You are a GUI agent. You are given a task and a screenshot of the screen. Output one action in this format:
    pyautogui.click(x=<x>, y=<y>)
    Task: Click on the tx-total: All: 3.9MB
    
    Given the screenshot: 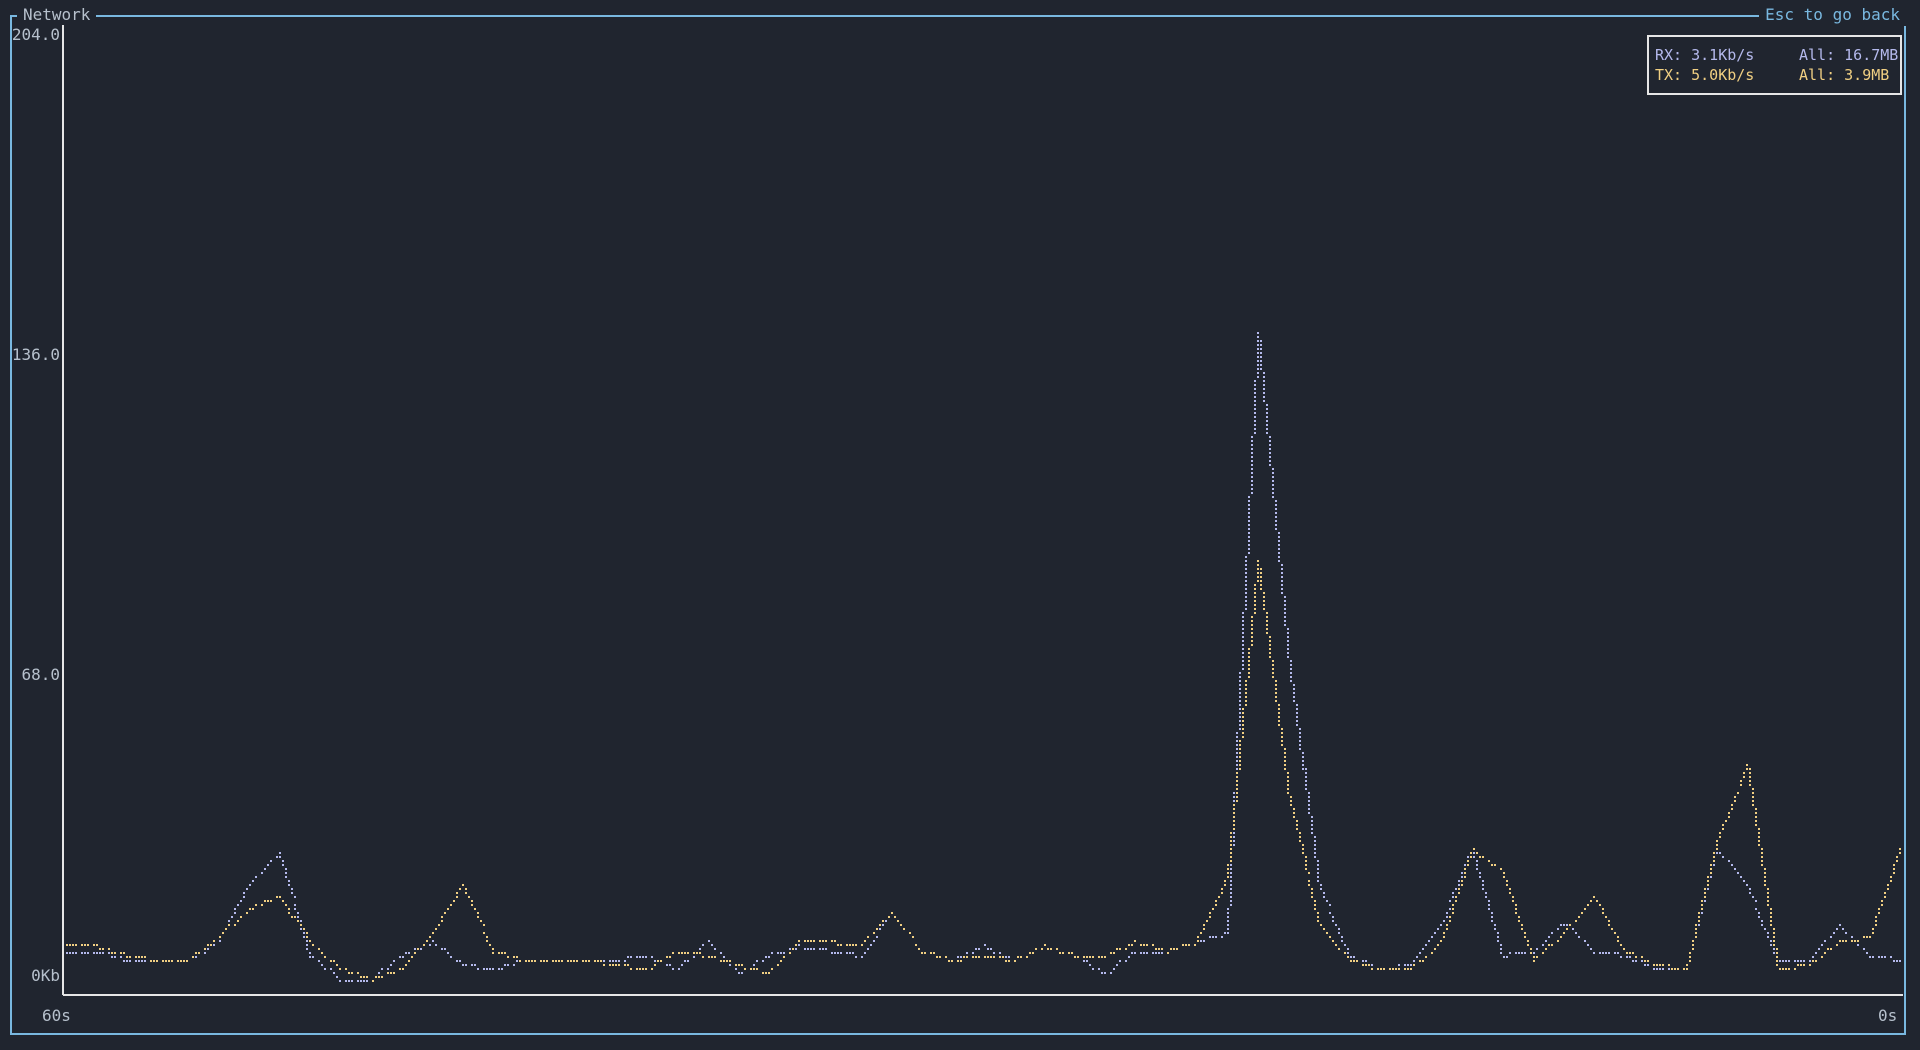 What is the action you would take?
    pyautogui.click(x=1844, y=75)
    